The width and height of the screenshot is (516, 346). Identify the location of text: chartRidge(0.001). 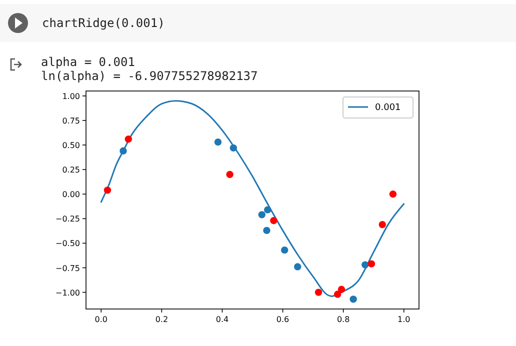
(103, 23).